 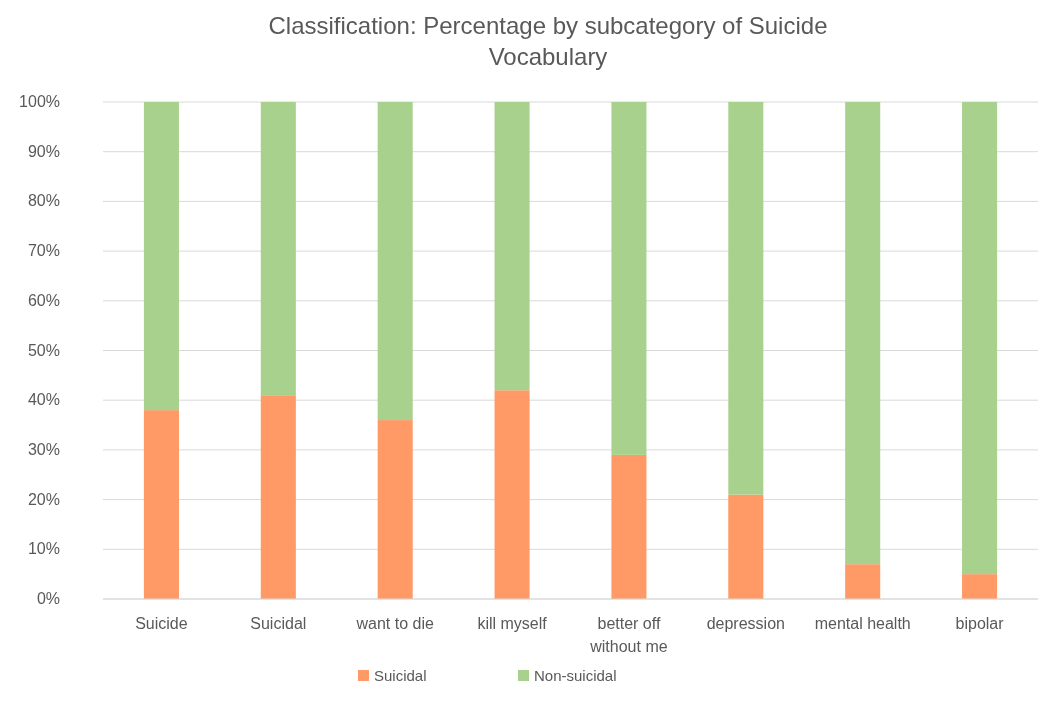 I want to click on legend-label: Suicidal, so click(x=400, y=675).